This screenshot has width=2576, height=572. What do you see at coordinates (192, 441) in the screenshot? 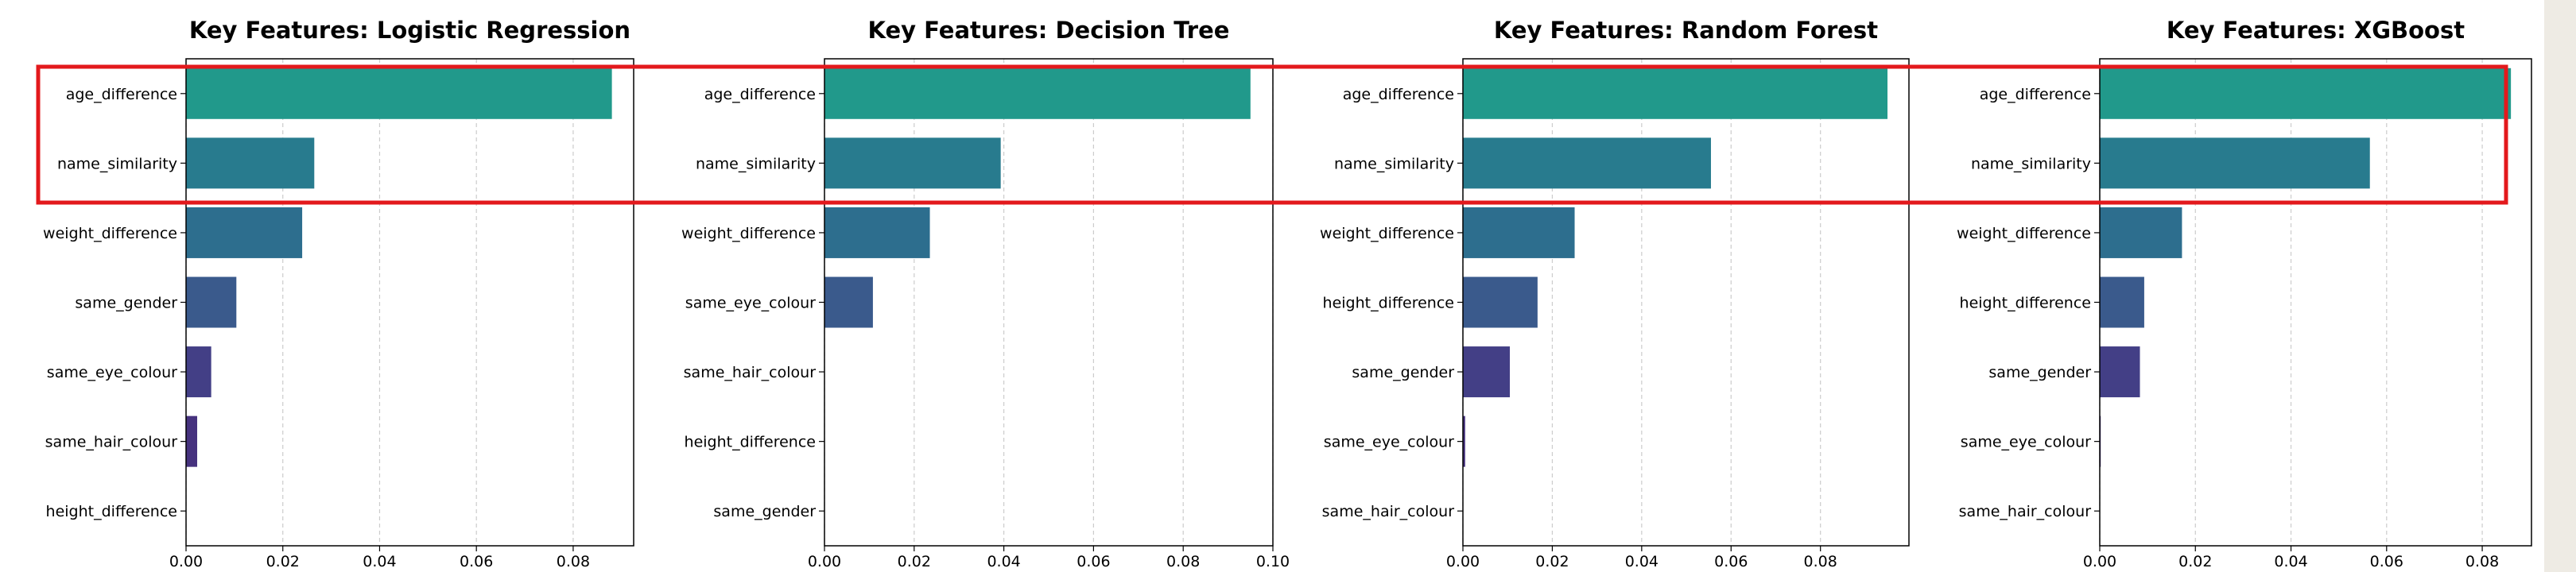
I see `bar-same_hair_colour` at bounding box center [192, 441].